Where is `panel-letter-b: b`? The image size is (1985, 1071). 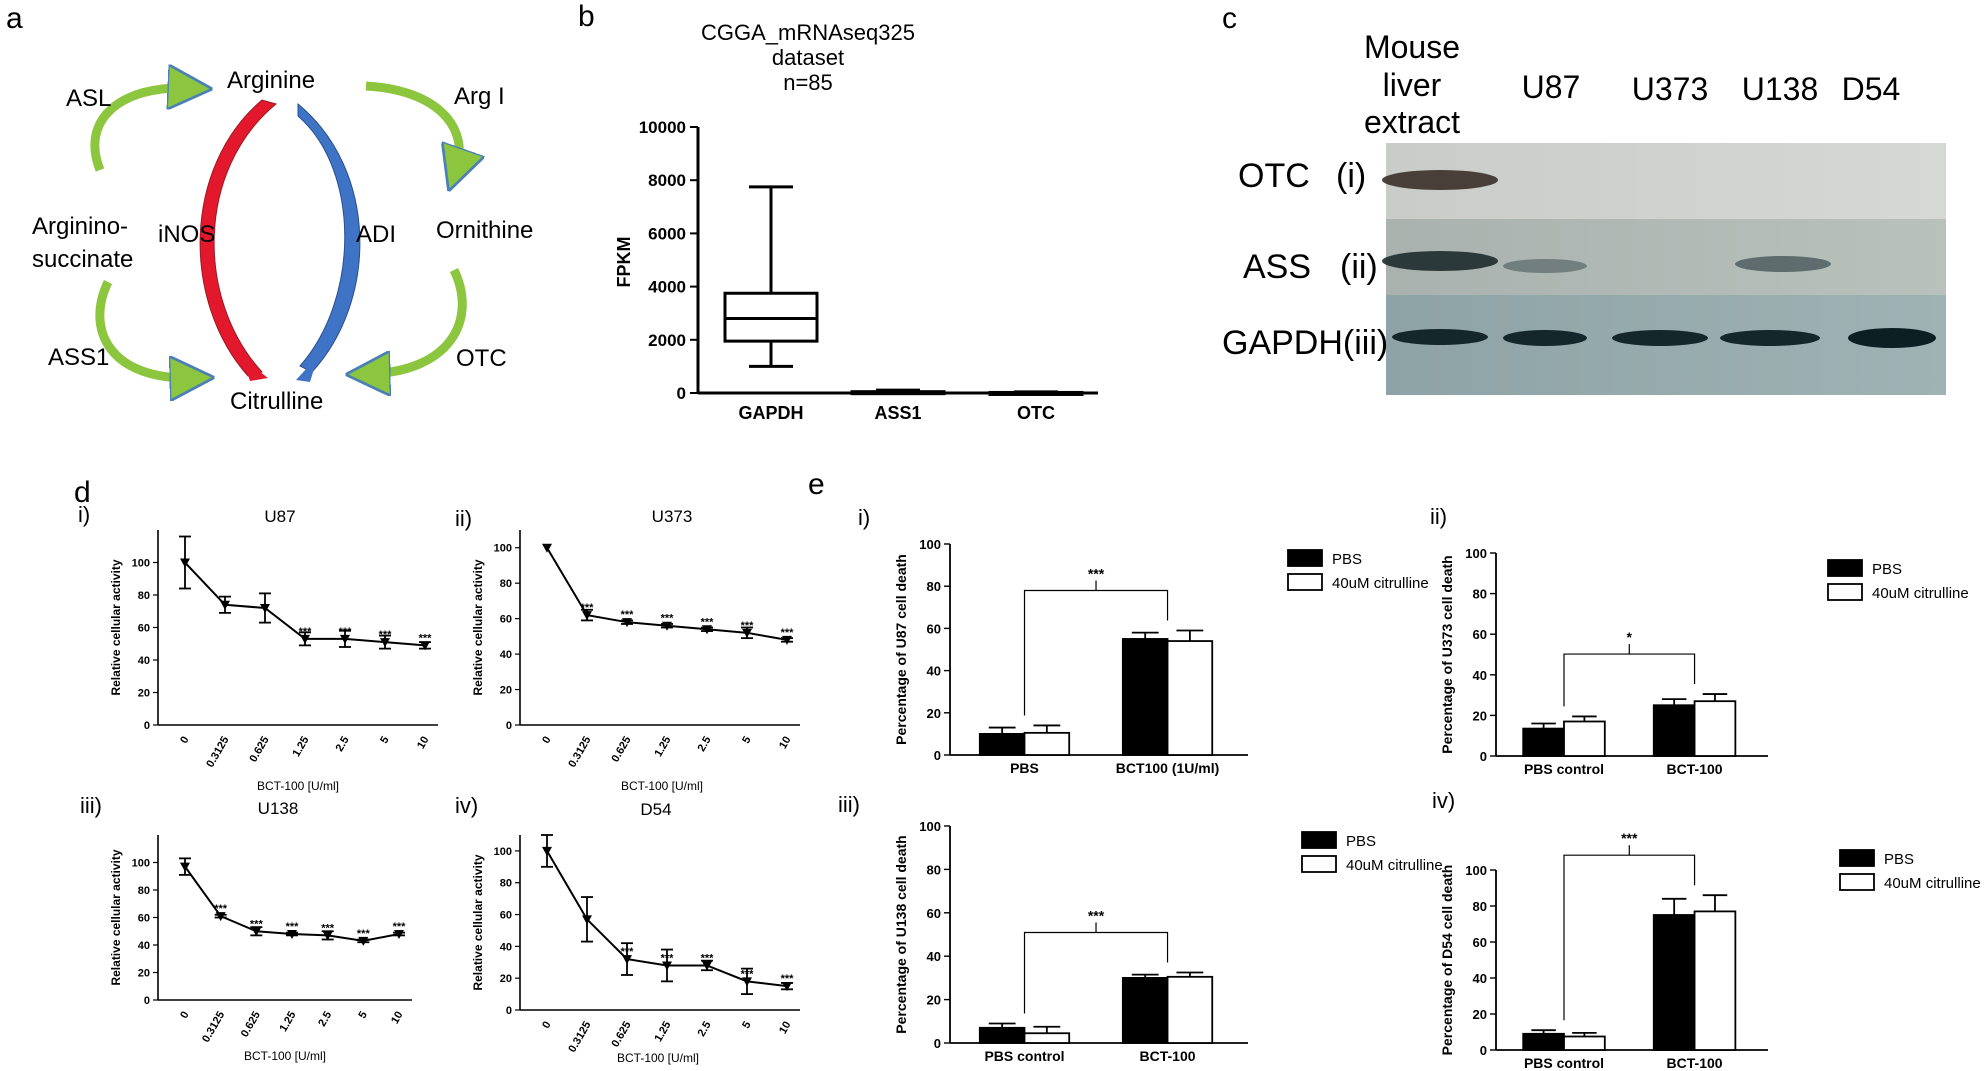
panel-letter-b: b is located at coordinates (586, 16).